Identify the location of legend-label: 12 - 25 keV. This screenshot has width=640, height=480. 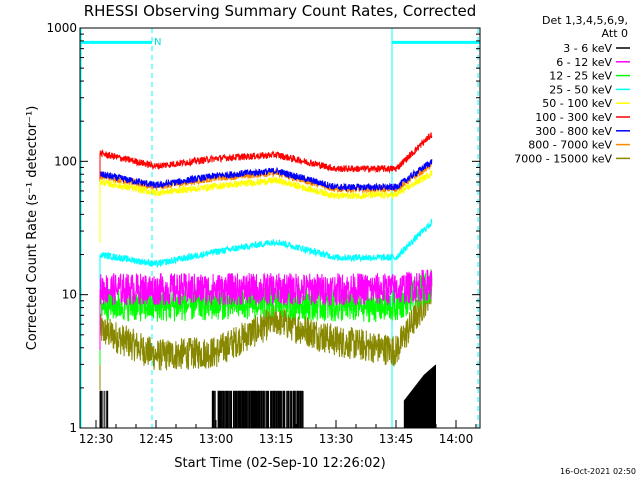
(580, 76).